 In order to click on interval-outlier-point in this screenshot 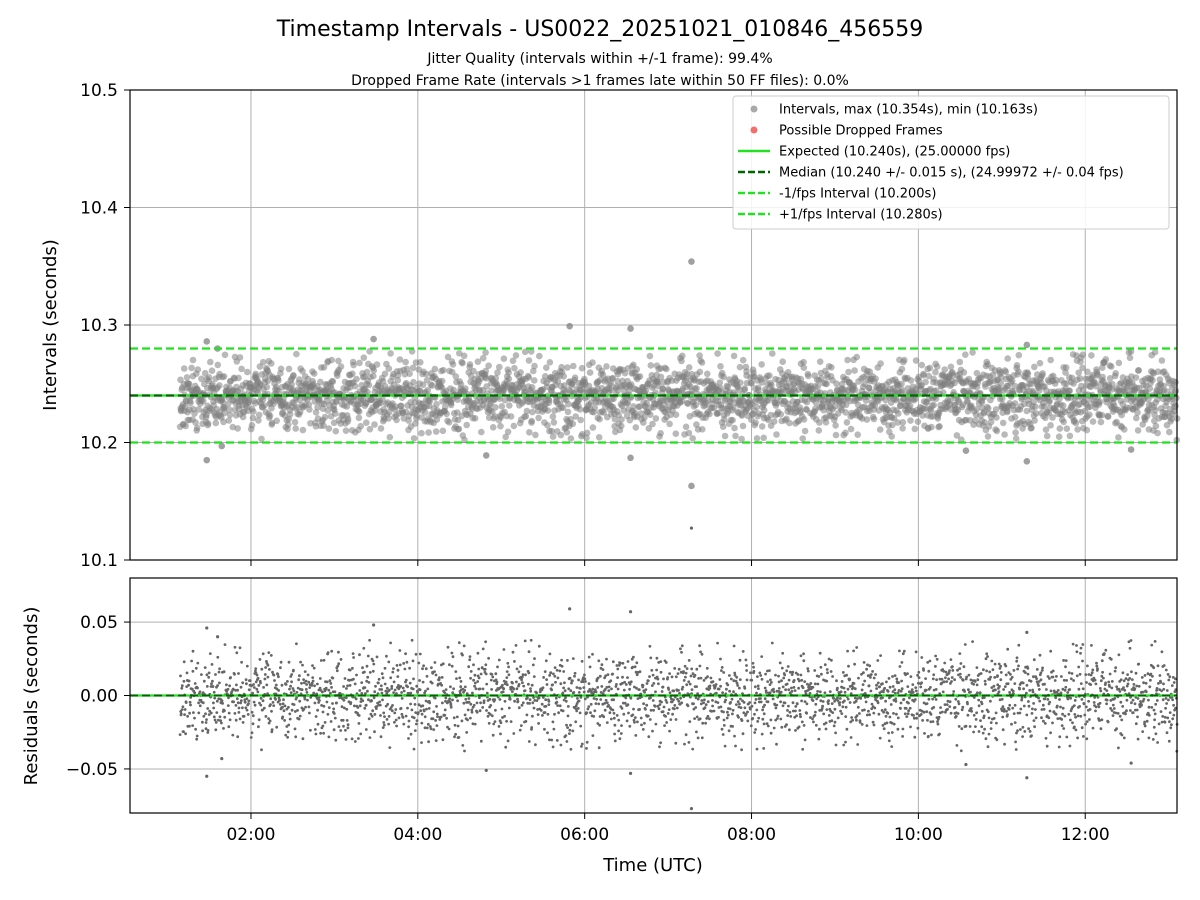, I will do `click(1027, 461)`.